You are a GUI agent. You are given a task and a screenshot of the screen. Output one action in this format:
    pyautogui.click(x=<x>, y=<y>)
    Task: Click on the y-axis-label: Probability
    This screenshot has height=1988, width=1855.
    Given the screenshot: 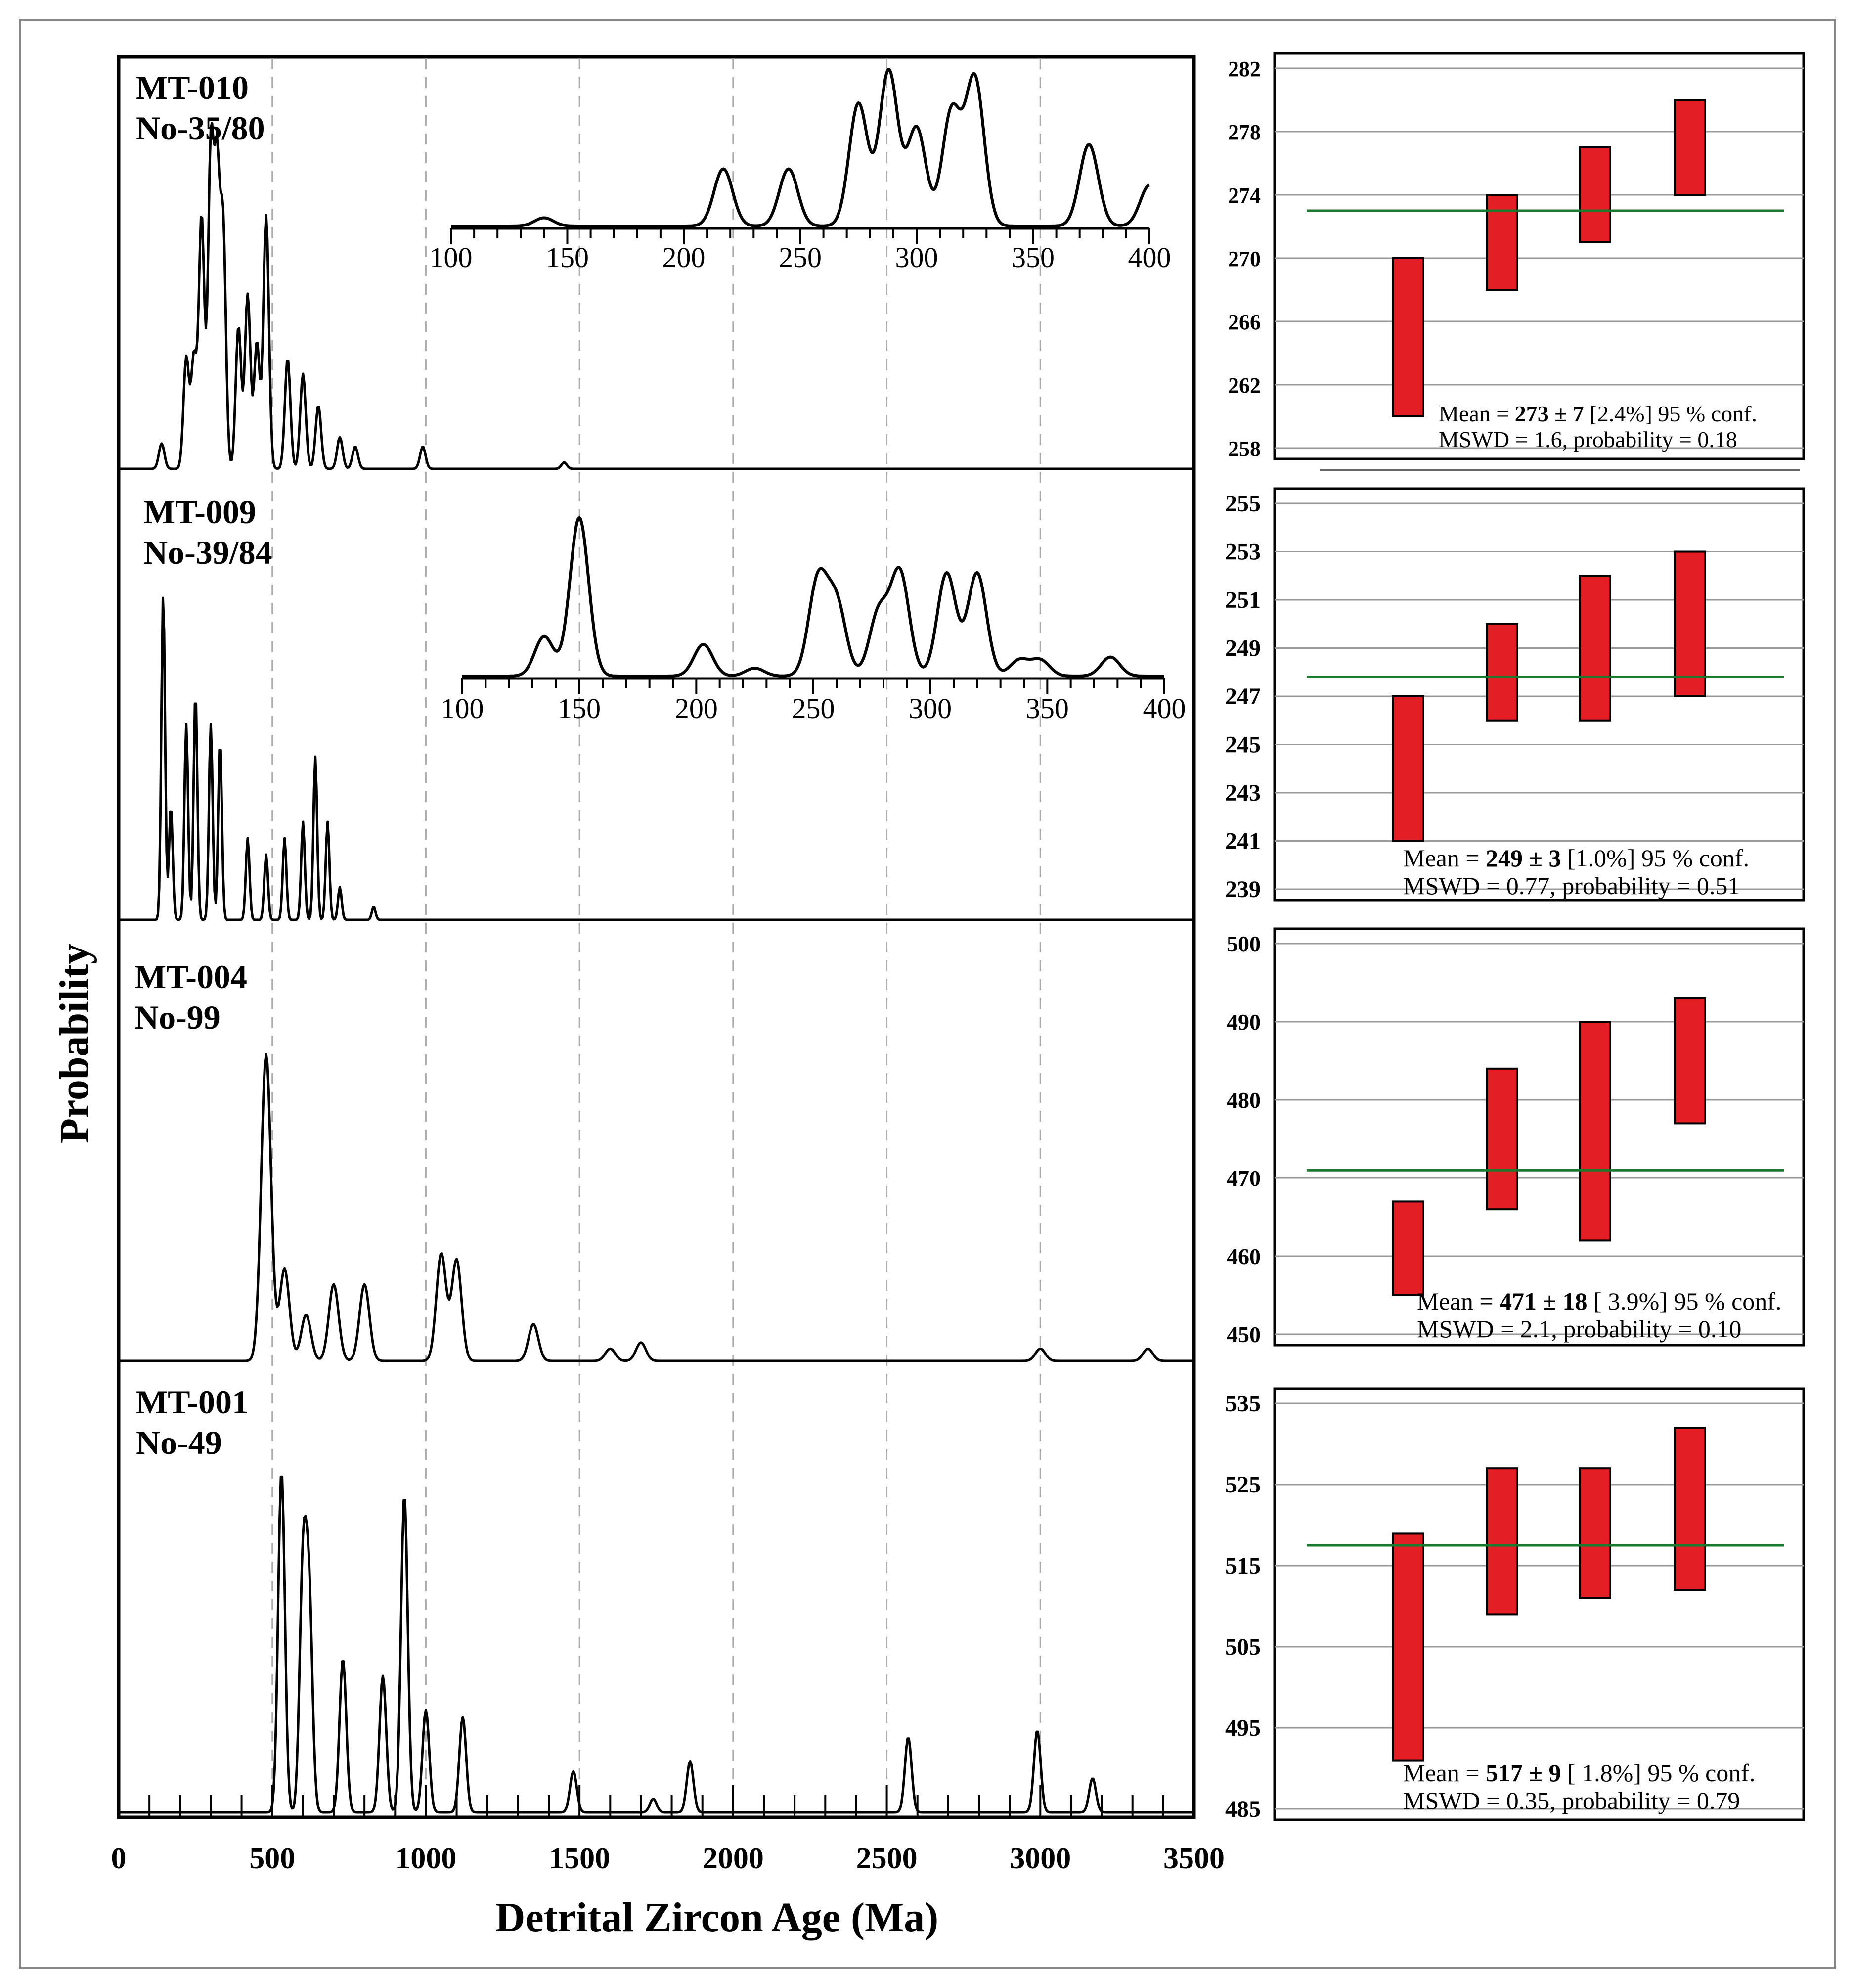 What is the action you would take?
    pyautogui.click(x=74, y=1044)
    